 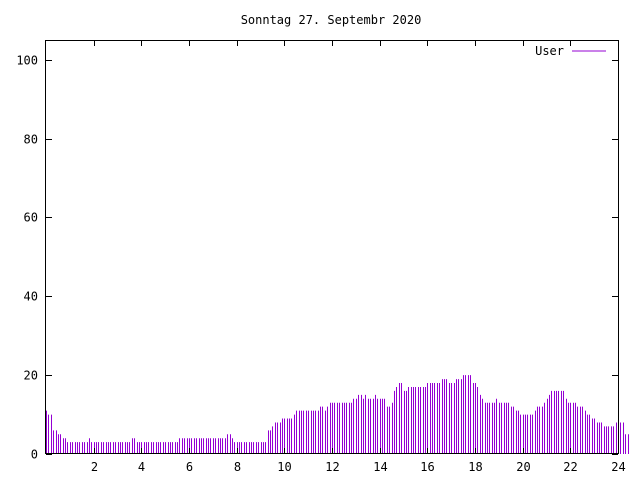 I want to click on bar-series-user, so click(x=337, y=414).